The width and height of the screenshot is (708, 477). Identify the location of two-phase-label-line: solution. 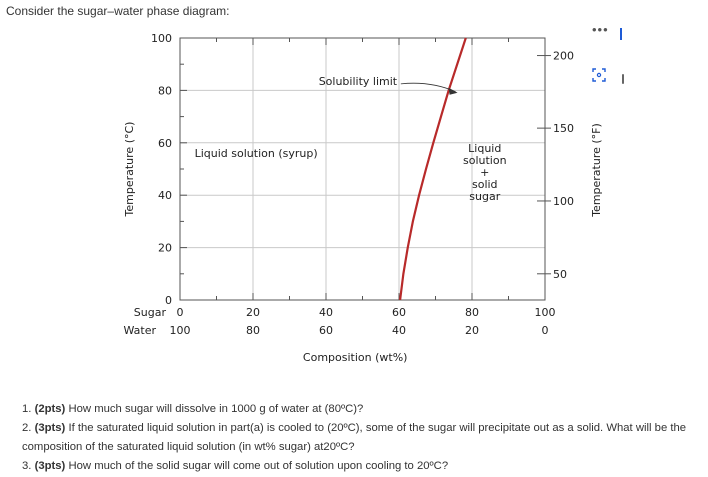
(485, 160).